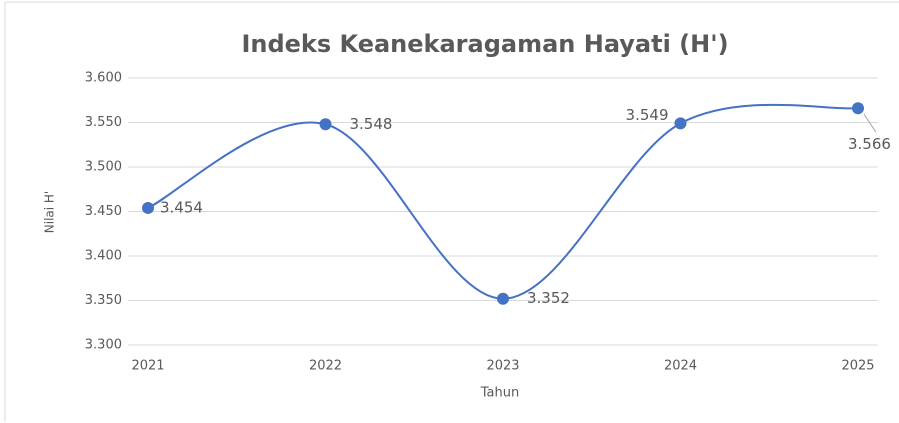 The image size is (899, 423). What do you see at coordinates (103, 211) in the screenshot?
I see `y-tick-label: 3.450` at bounding box center [103, 211].